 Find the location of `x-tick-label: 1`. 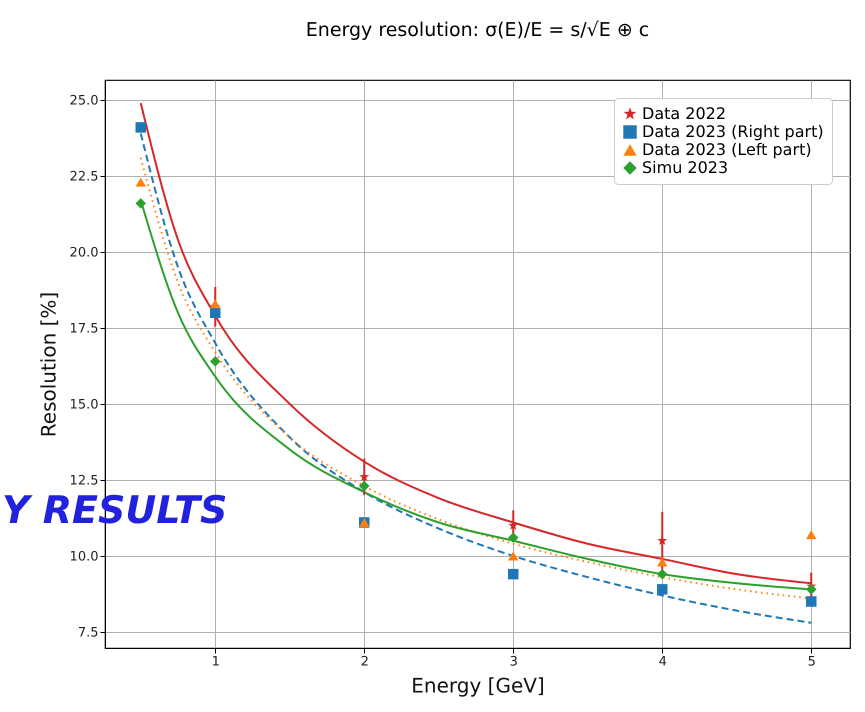

x-tick-label: 1 is located at coordinates (216, 662).